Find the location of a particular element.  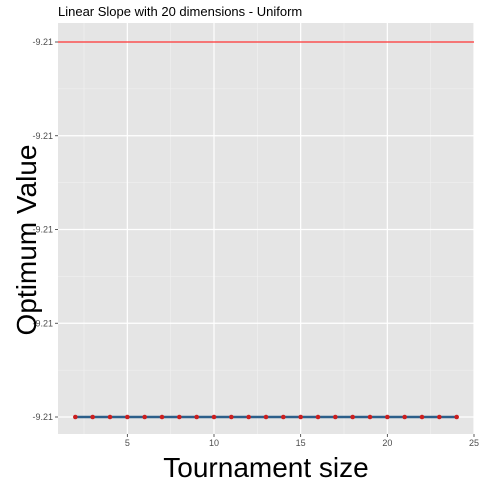

x-tick-label: 15 is located at coordinates (301, 443).